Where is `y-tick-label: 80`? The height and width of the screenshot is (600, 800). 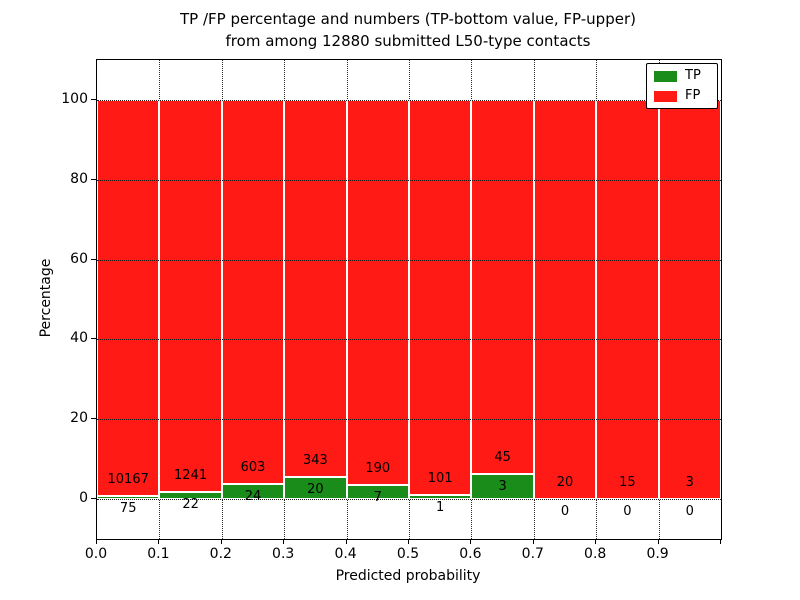 y-tick-label: 80 is located at coordinates (79, 178).